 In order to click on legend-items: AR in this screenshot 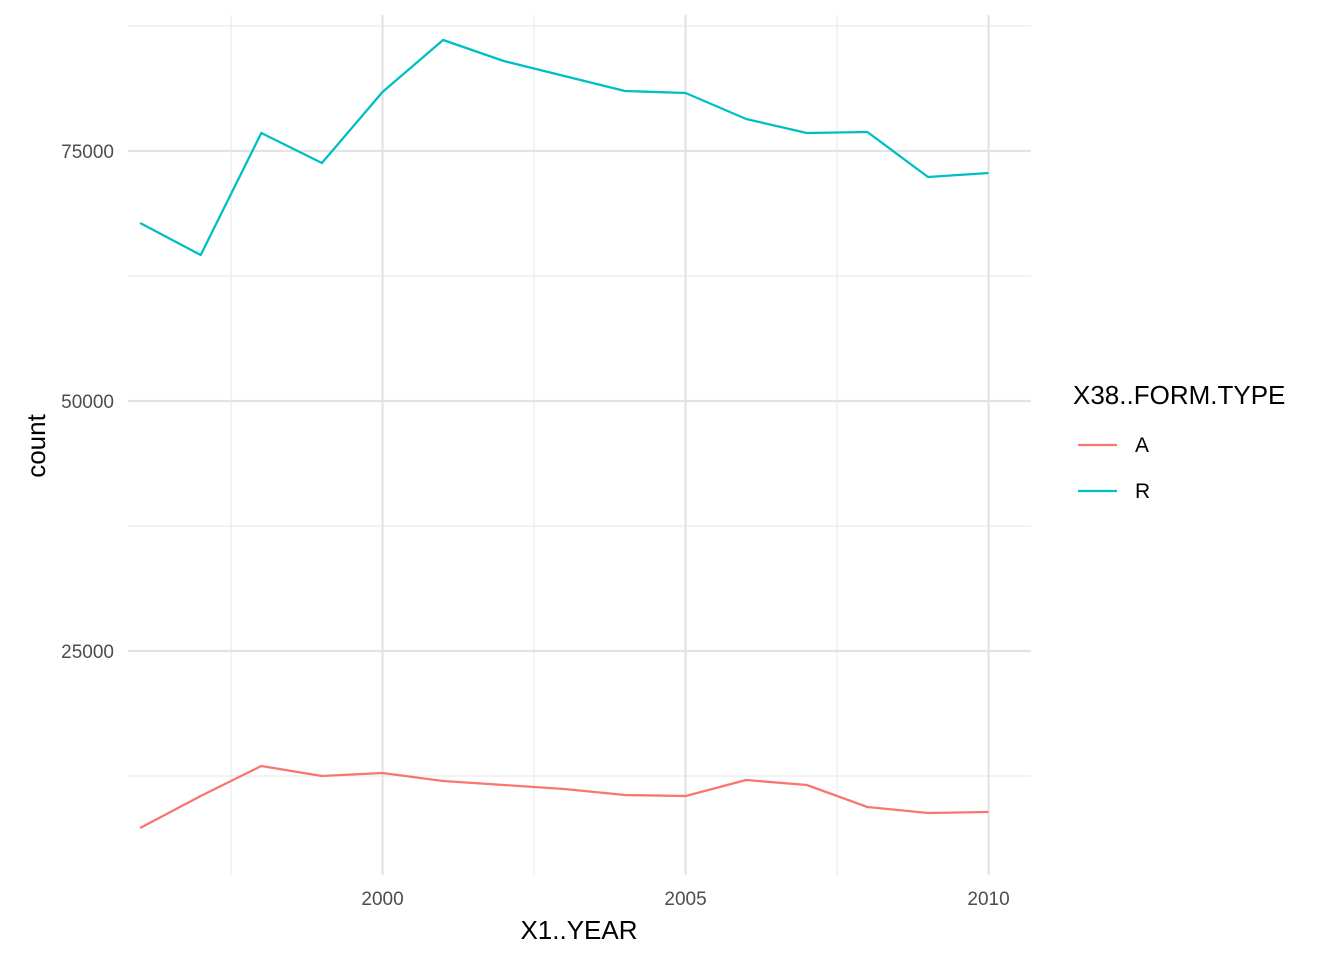, I will do `click(1114, 468)`.